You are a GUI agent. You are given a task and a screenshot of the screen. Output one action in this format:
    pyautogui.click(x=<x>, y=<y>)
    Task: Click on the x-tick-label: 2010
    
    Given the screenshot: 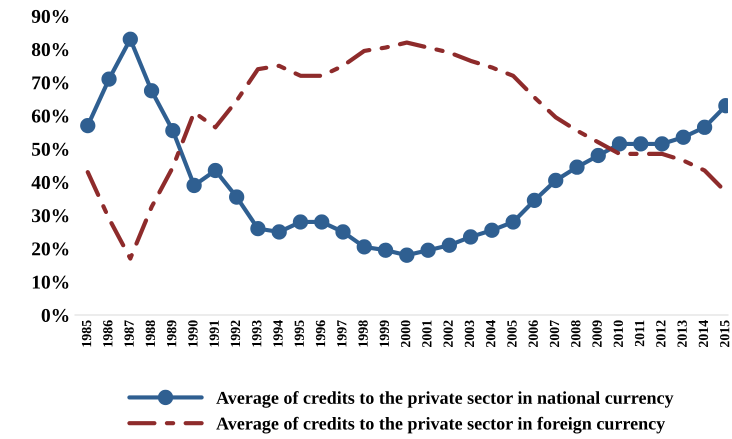 What is the action you would take?
    pyautogui.click(x=618, y=334)
    